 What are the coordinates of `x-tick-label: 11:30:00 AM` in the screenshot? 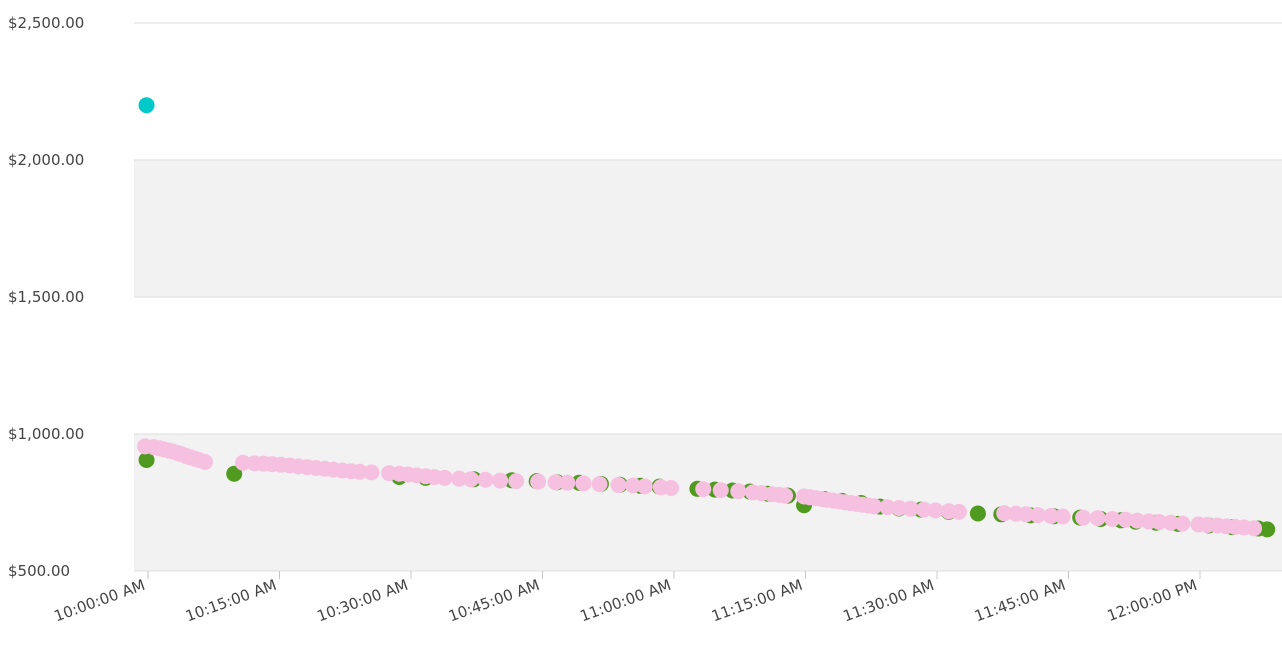 It's located at (889, 601).